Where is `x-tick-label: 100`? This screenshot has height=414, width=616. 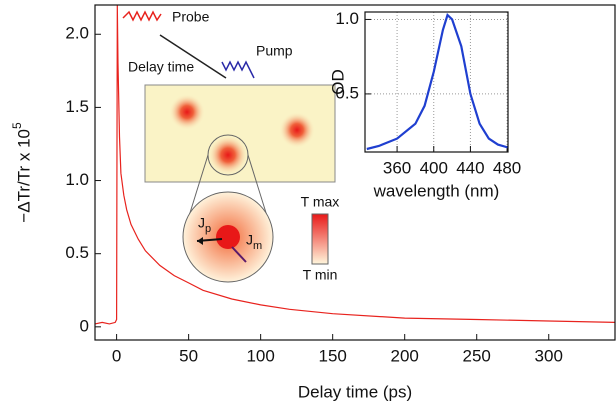
x-tick-label: 100 is located at coordinates (260, 355).